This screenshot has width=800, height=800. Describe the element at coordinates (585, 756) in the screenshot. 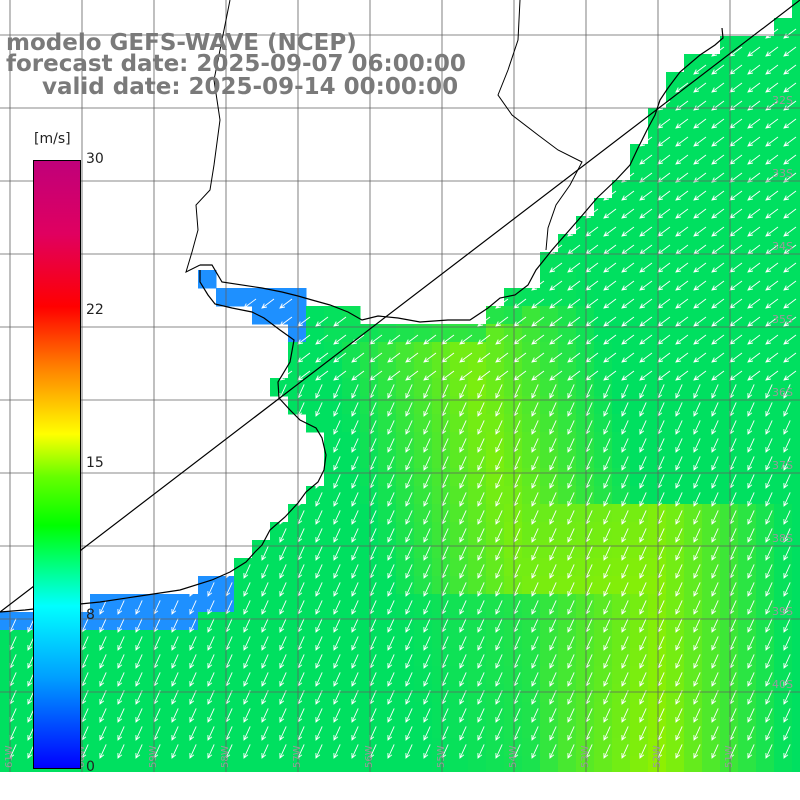

I see `longitude-label: 53W` at that location.